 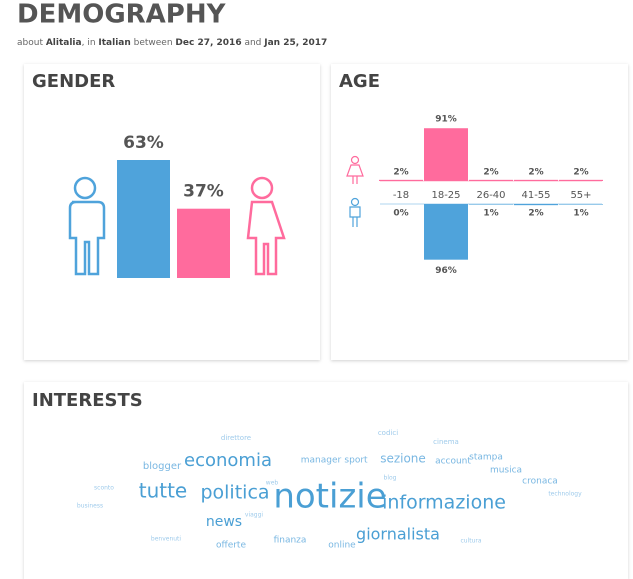 What do you see at coordinates (565, 494) in the screenshot?
I see `interest-word: technology` at bounding box center [565, 494].